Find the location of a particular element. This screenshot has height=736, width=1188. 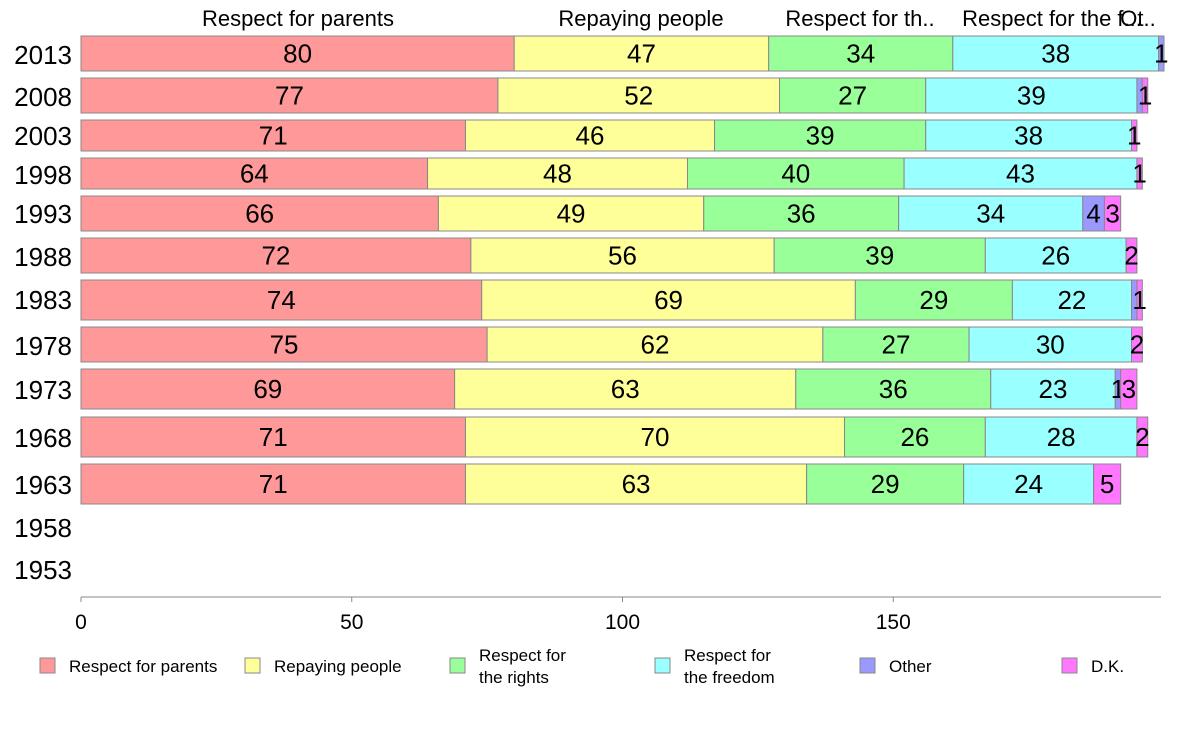

legend-item-5: D.K. is located at coordinates (1092, 666).